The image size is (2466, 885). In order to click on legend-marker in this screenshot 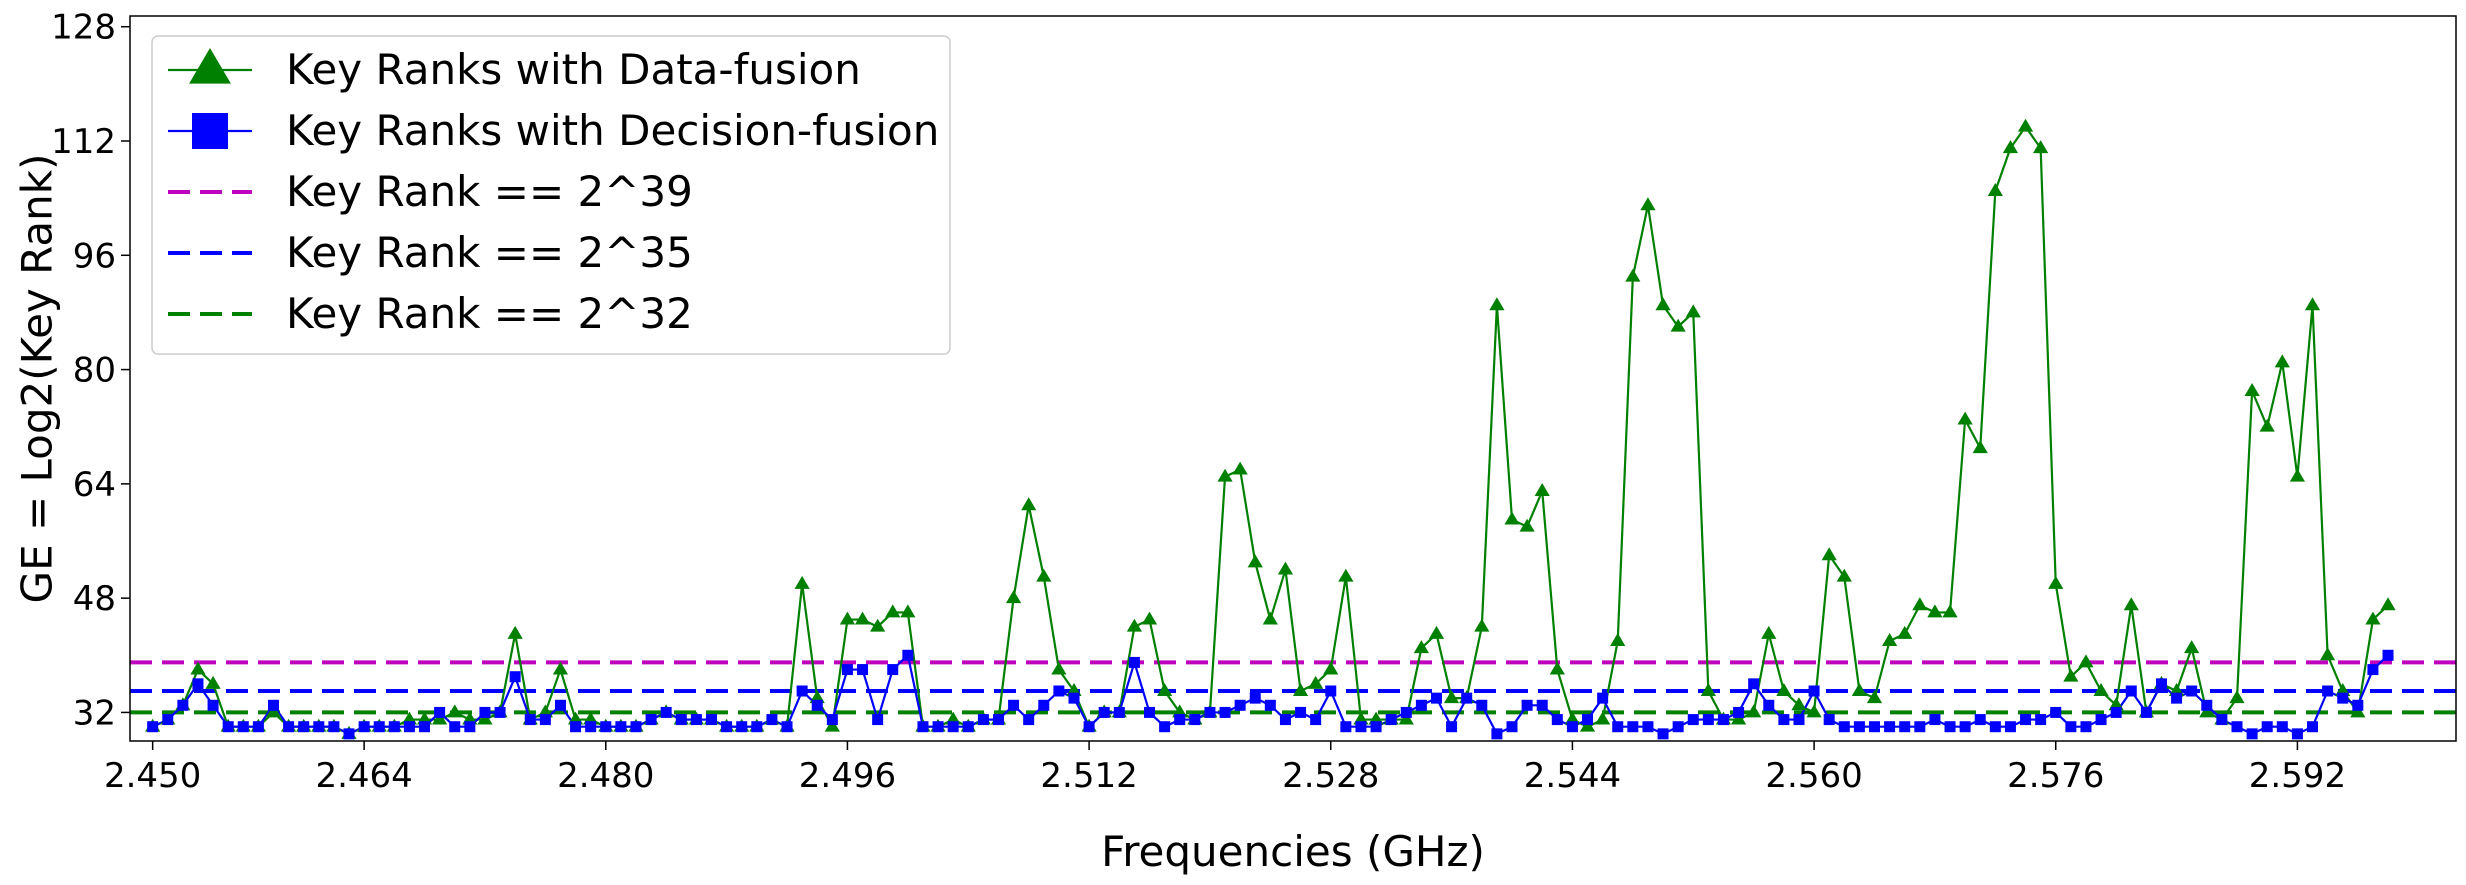, I will do `click(210, 131)`.